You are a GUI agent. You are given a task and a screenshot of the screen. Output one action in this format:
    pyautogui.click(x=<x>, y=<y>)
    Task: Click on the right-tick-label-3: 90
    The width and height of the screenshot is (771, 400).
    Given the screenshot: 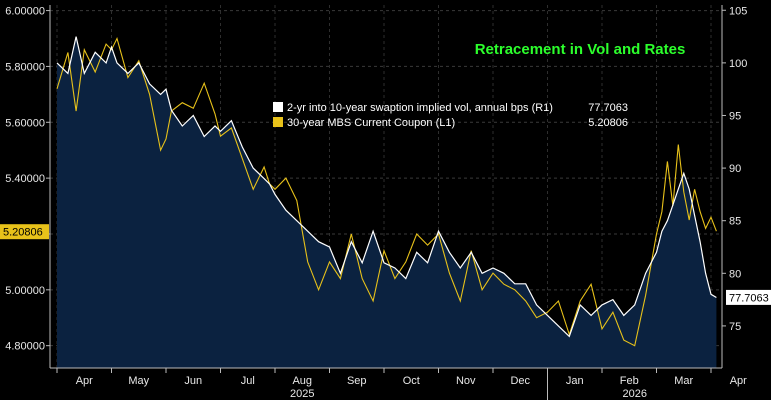 What is the action you would take?
    pyautogui.click(x=735, y=169)
    